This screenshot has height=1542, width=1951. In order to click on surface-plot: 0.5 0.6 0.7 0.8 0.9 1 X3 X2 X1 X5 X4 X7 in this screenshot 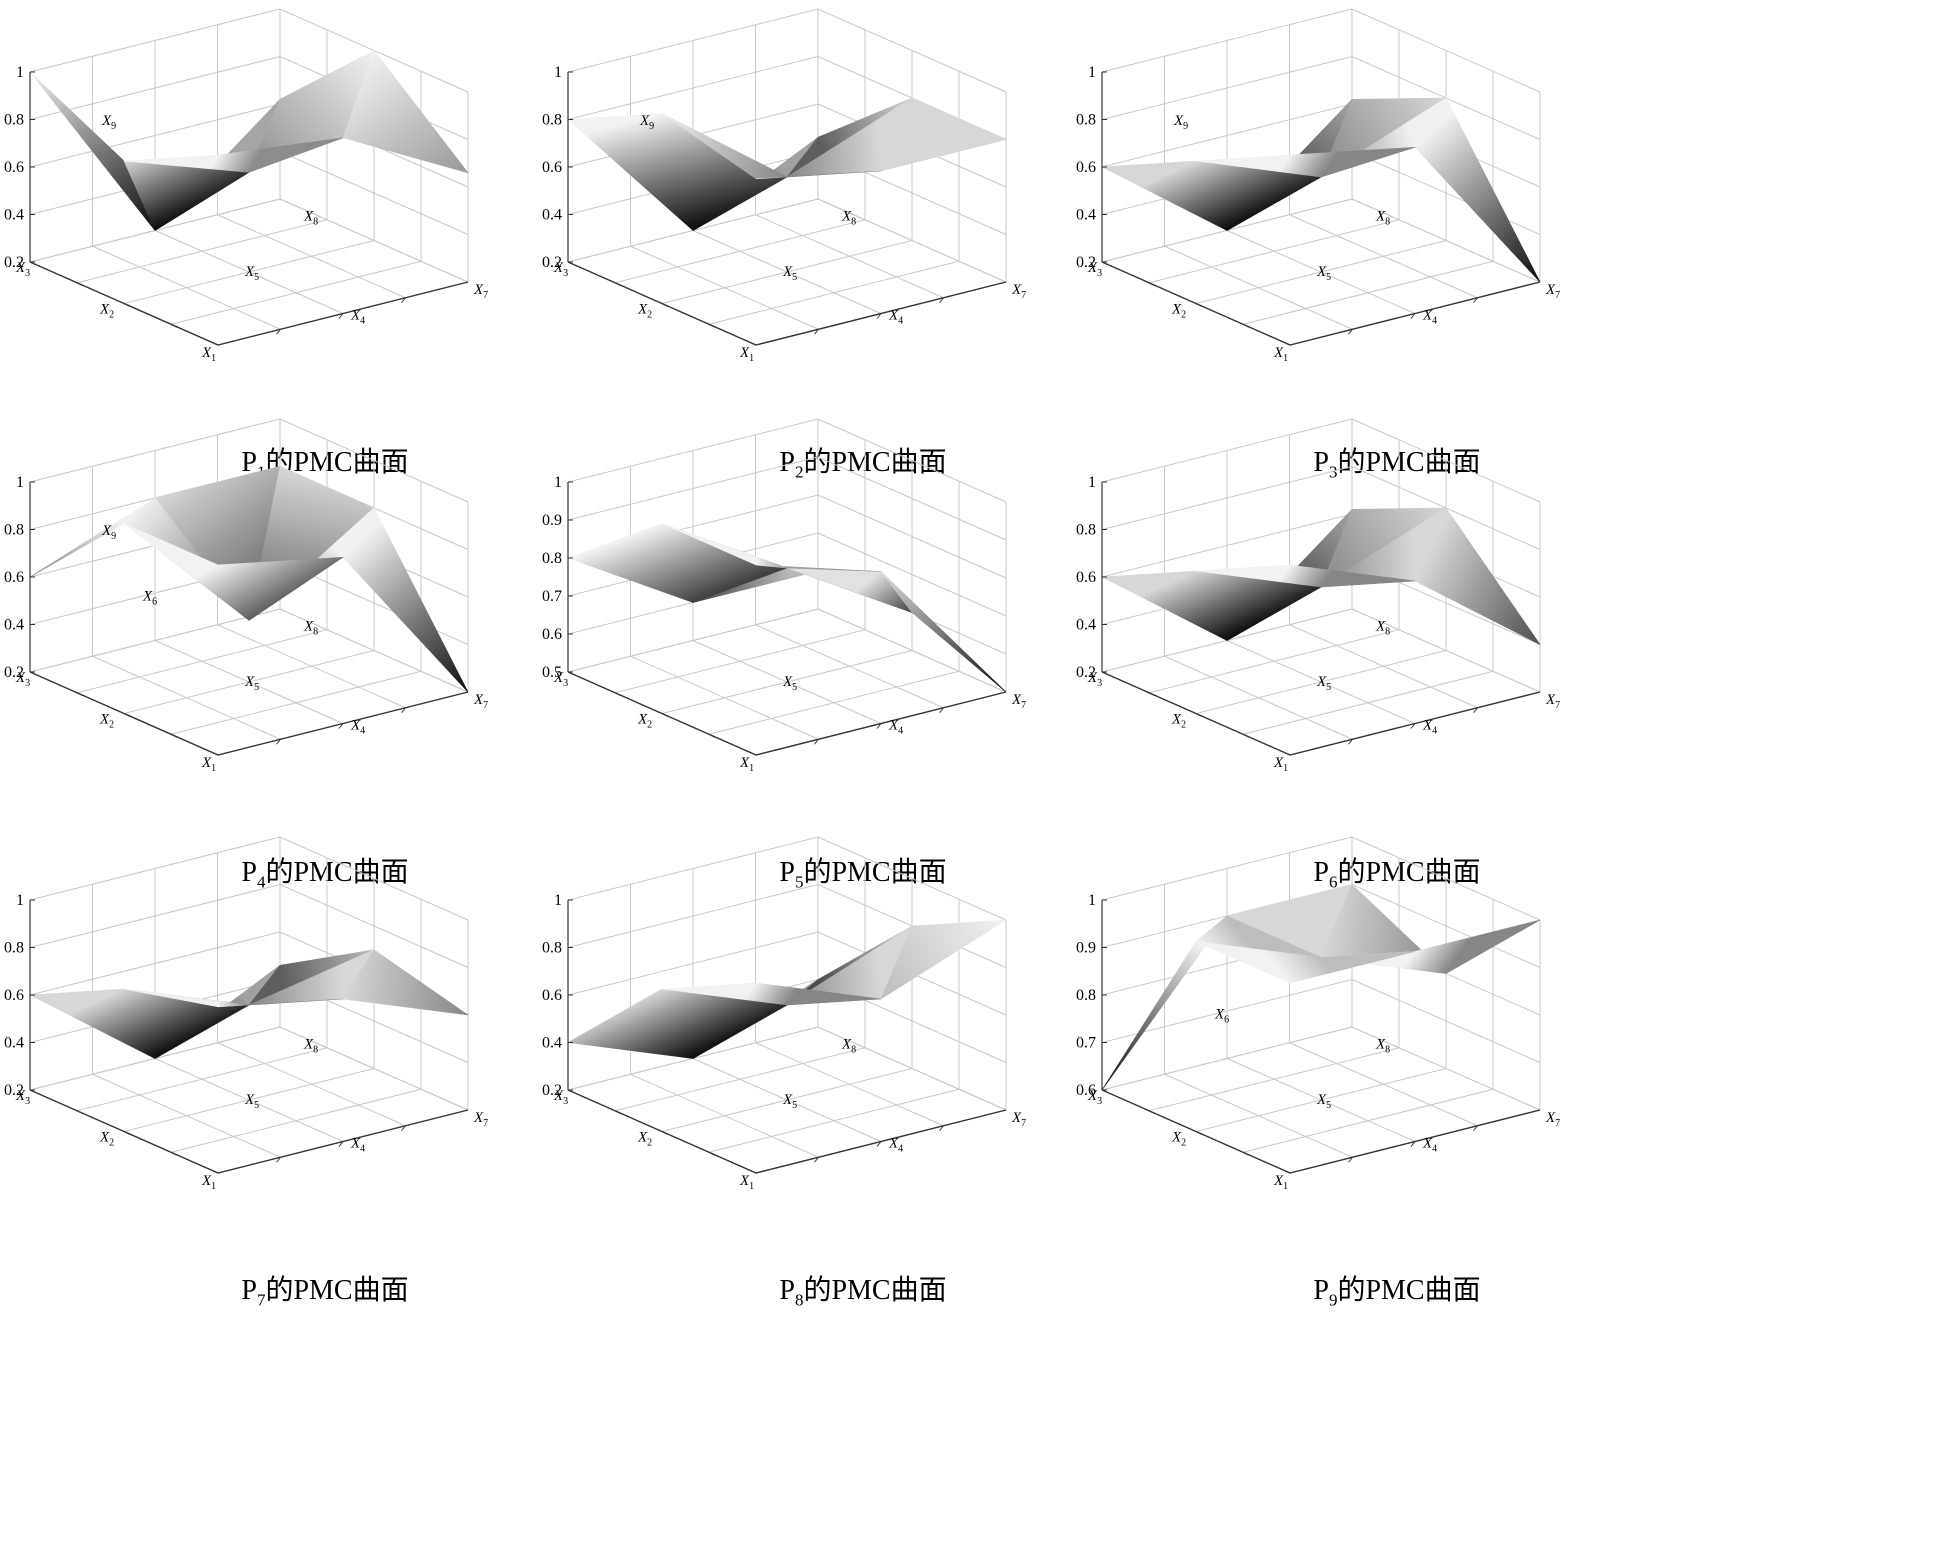, I will do `click(784, 596)`.